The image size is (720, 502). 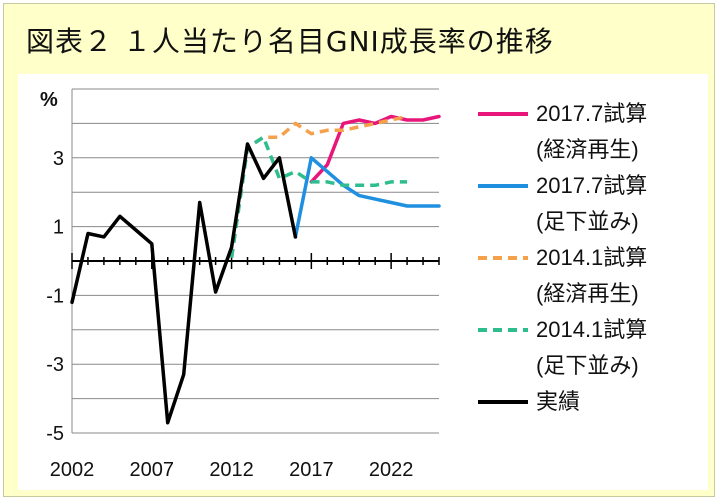 I want to click on y-tick-label: 3, so click(x=58, y=159).